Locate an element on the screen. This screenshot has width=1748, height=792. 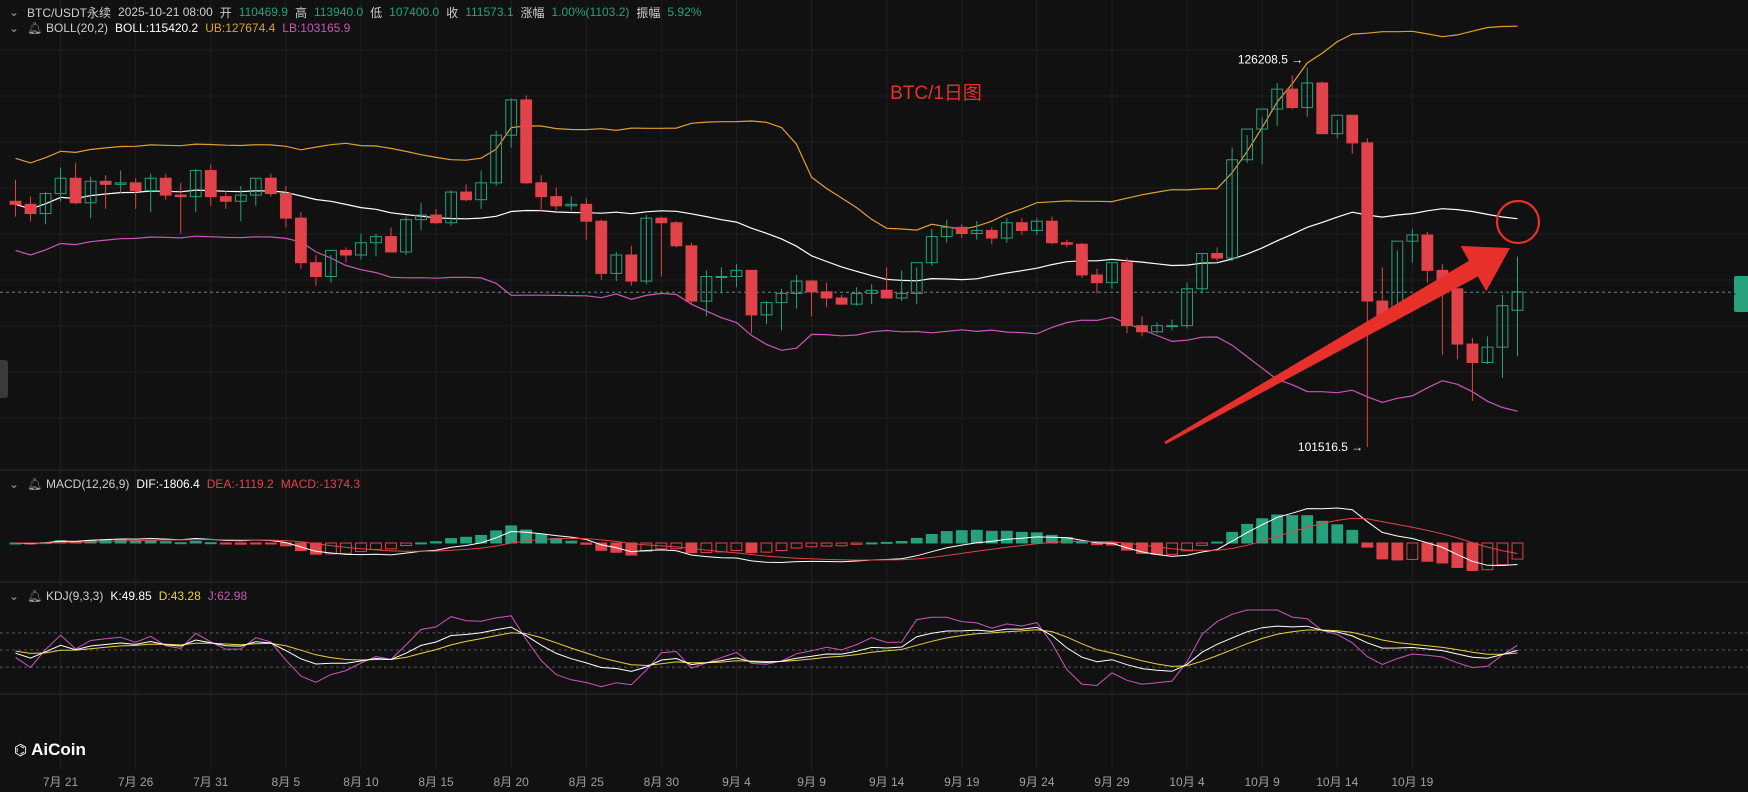
x-tick-label: 7月 26 is located at coordinates (136, 782).